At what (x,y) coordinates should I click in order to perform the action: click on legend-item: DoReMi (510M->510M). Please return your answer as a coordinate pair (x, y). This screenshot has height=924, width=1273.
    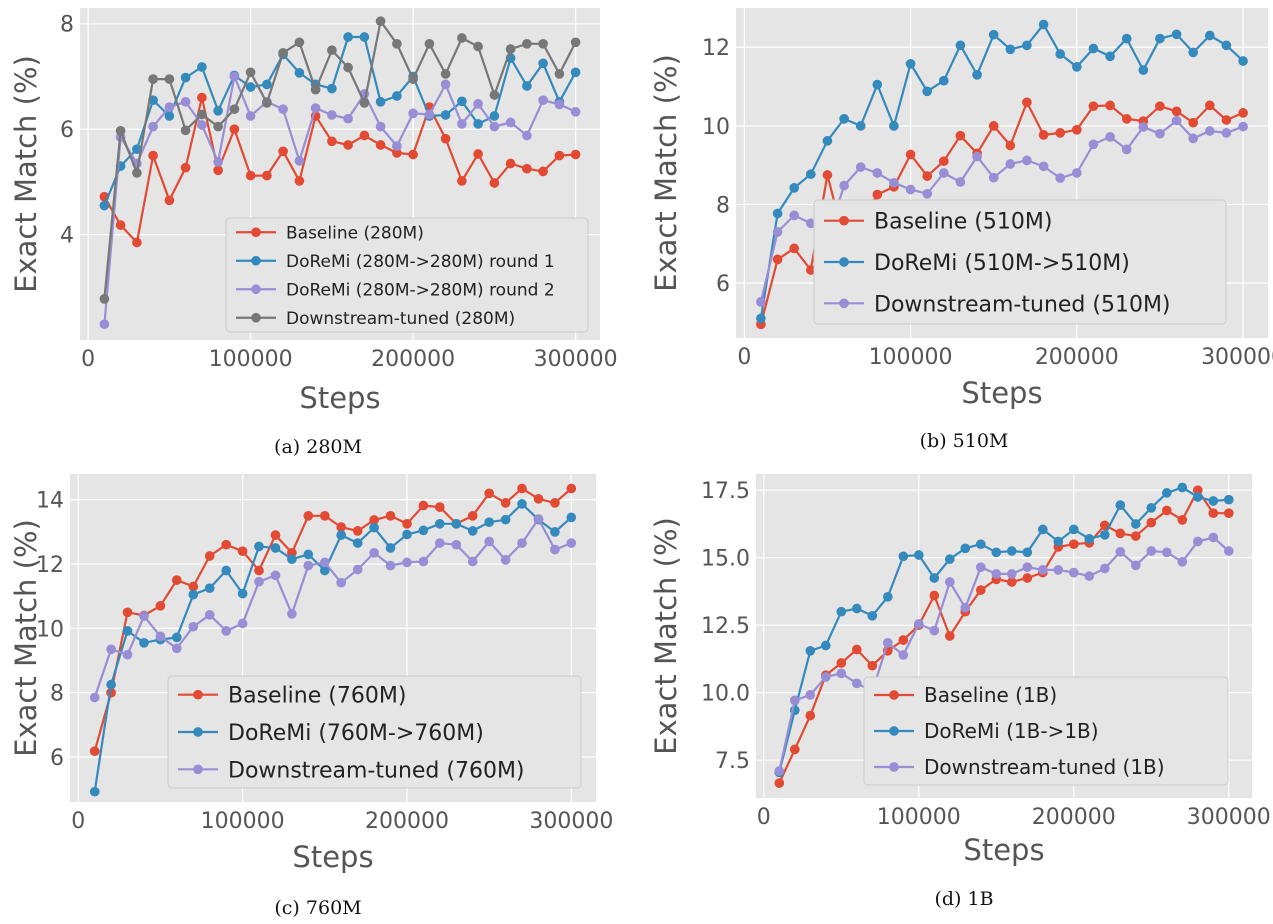
    Looking at the image, I should click on (977, 263).